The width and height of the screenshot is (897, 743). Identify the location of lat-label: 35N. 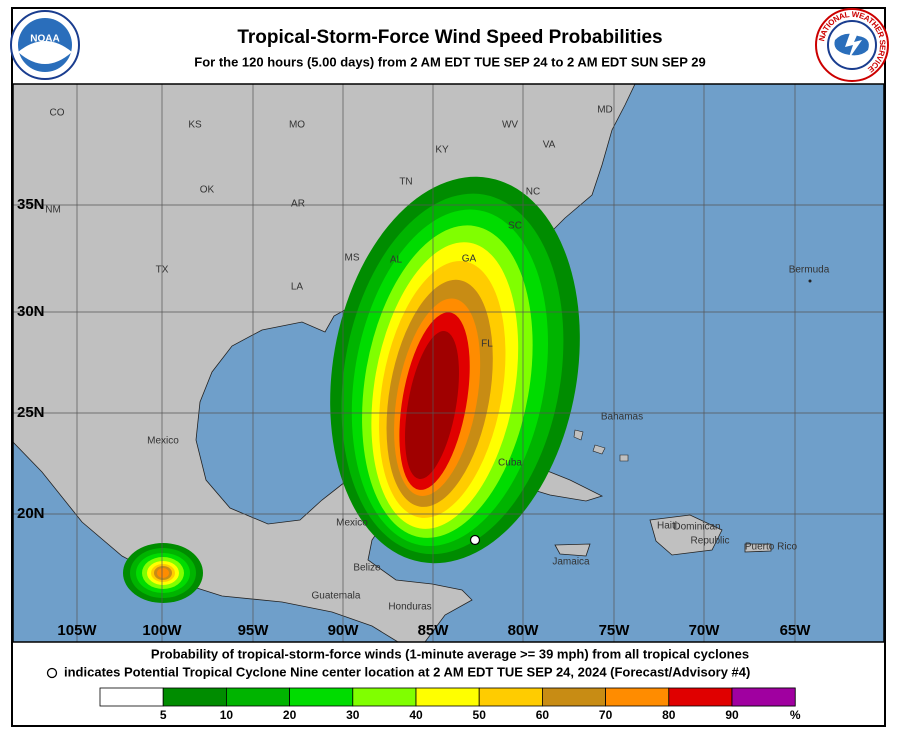
(31, 204).